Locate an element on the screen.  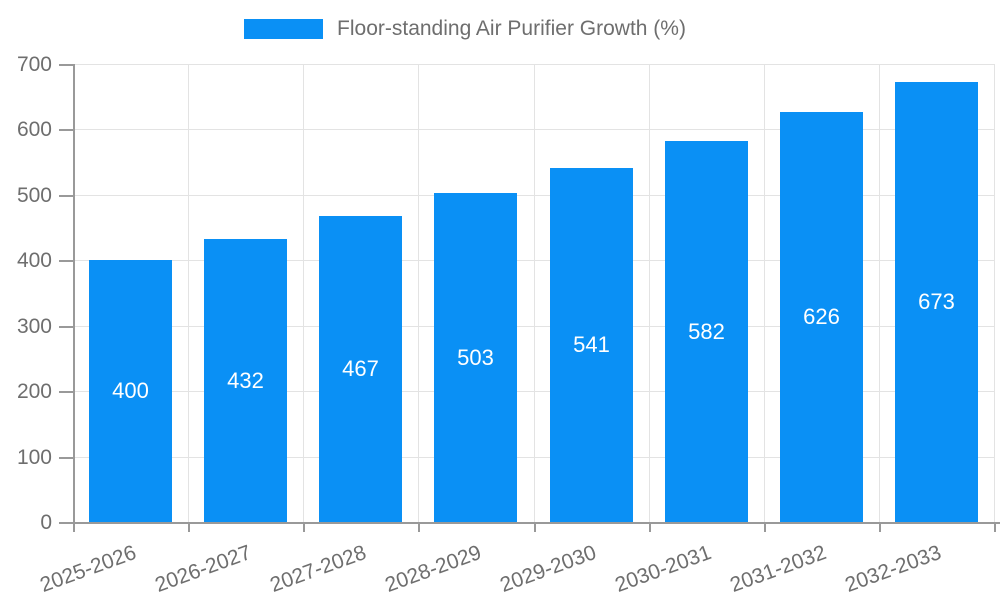
bar-value-label: 432 is located at coordinates (245, 380).